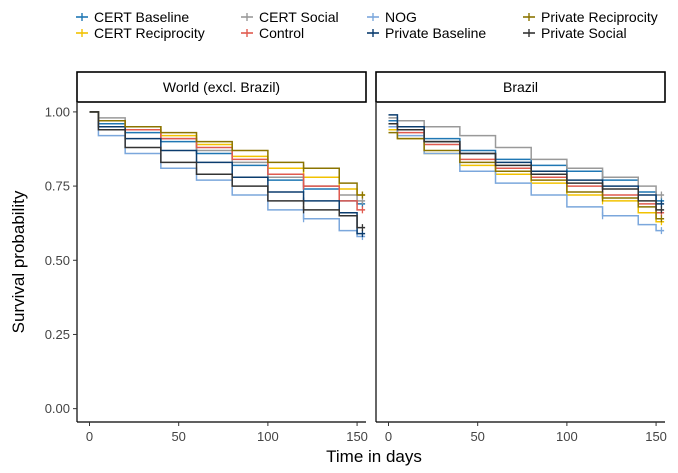  I want to click on legend-item-cert-social: CERT Social, so click(290, 17).